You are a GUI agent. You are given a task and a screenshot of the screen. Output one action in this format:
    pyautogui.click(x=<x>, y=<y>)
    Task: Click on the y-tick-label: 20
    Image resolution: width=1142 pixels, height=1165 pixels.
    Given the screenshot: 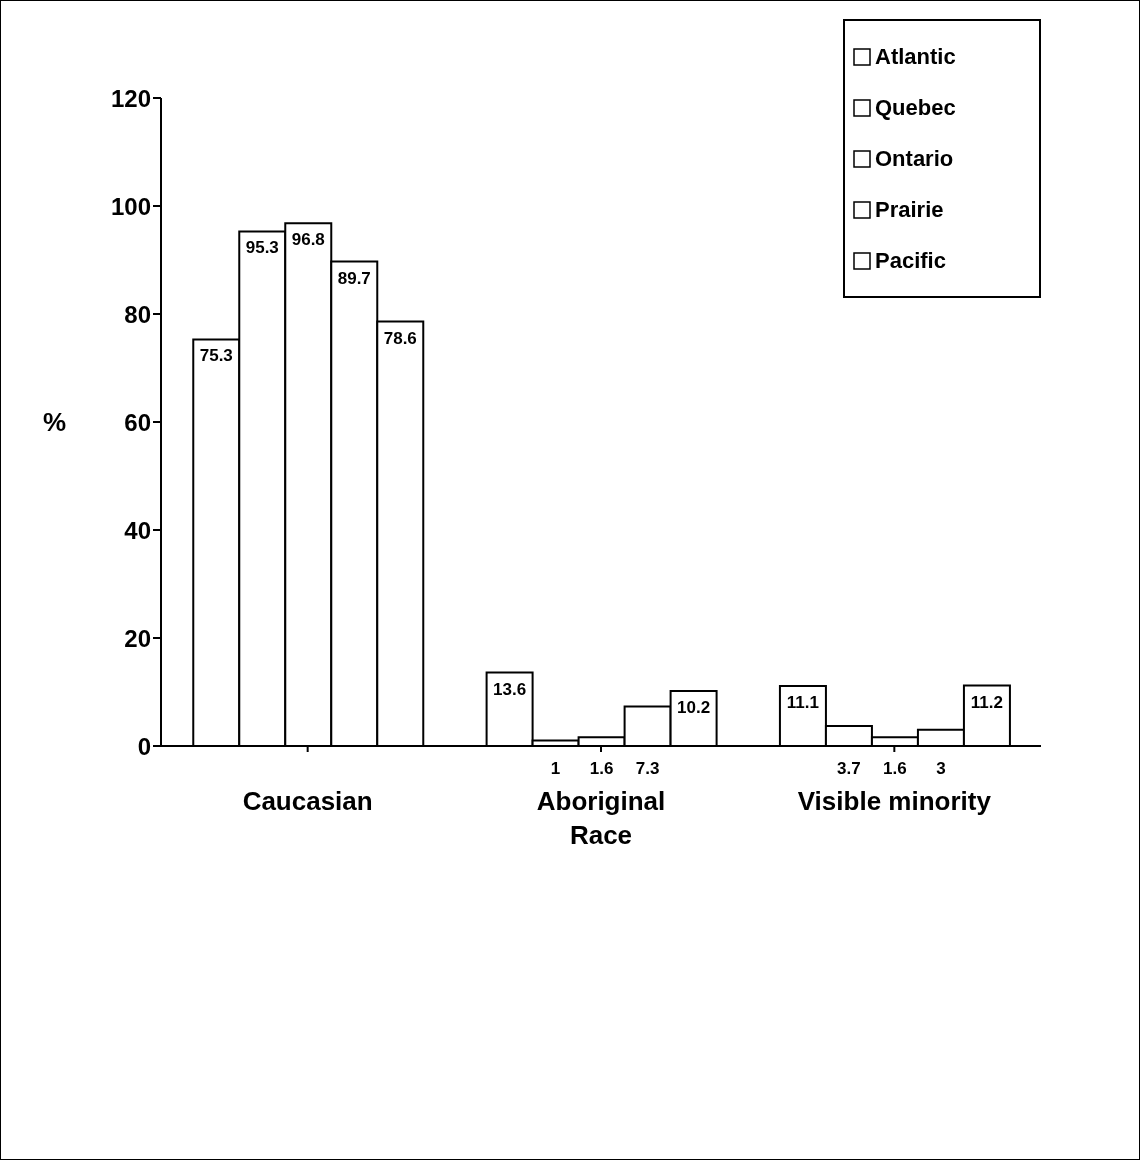 What is the action you would take?
    pyautogui.click(x=137, y=638)
    